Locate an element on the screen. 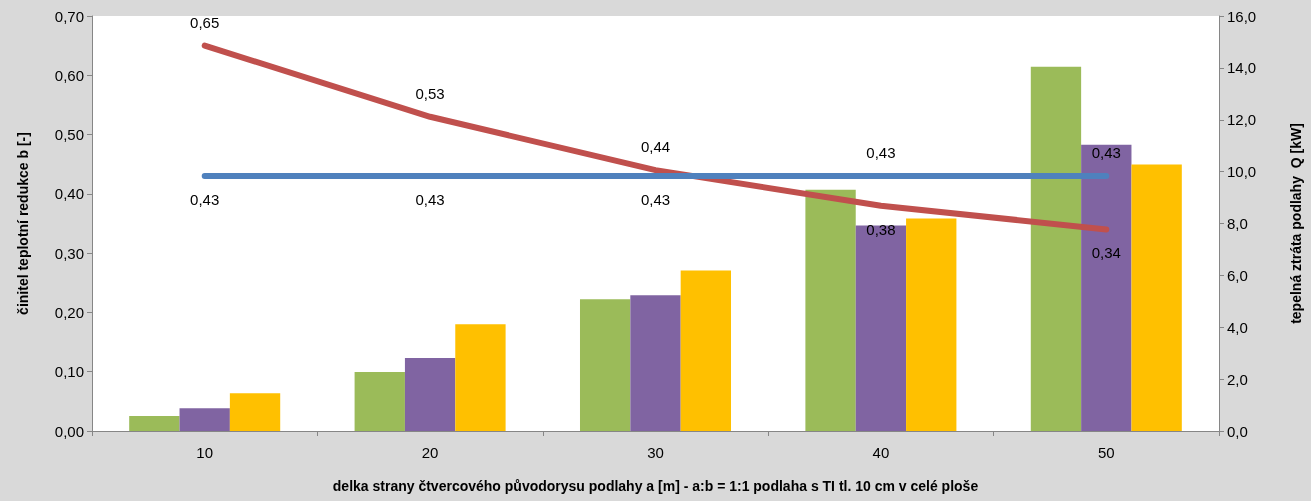 The image size is (1311, 501). y-tick-label: 0,70 is located at coordinates (69, 16).